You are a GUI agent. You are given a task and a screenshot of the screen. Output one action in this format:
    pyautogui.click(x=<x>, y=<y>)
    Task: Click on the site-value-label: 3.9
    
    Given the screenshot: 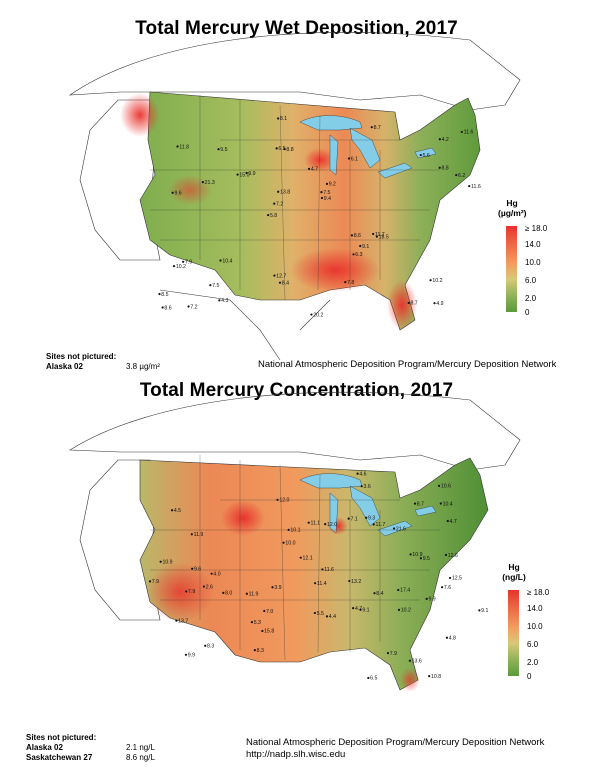 What is the action you would take?
    pyautogui.click(x=277, y=588)
    